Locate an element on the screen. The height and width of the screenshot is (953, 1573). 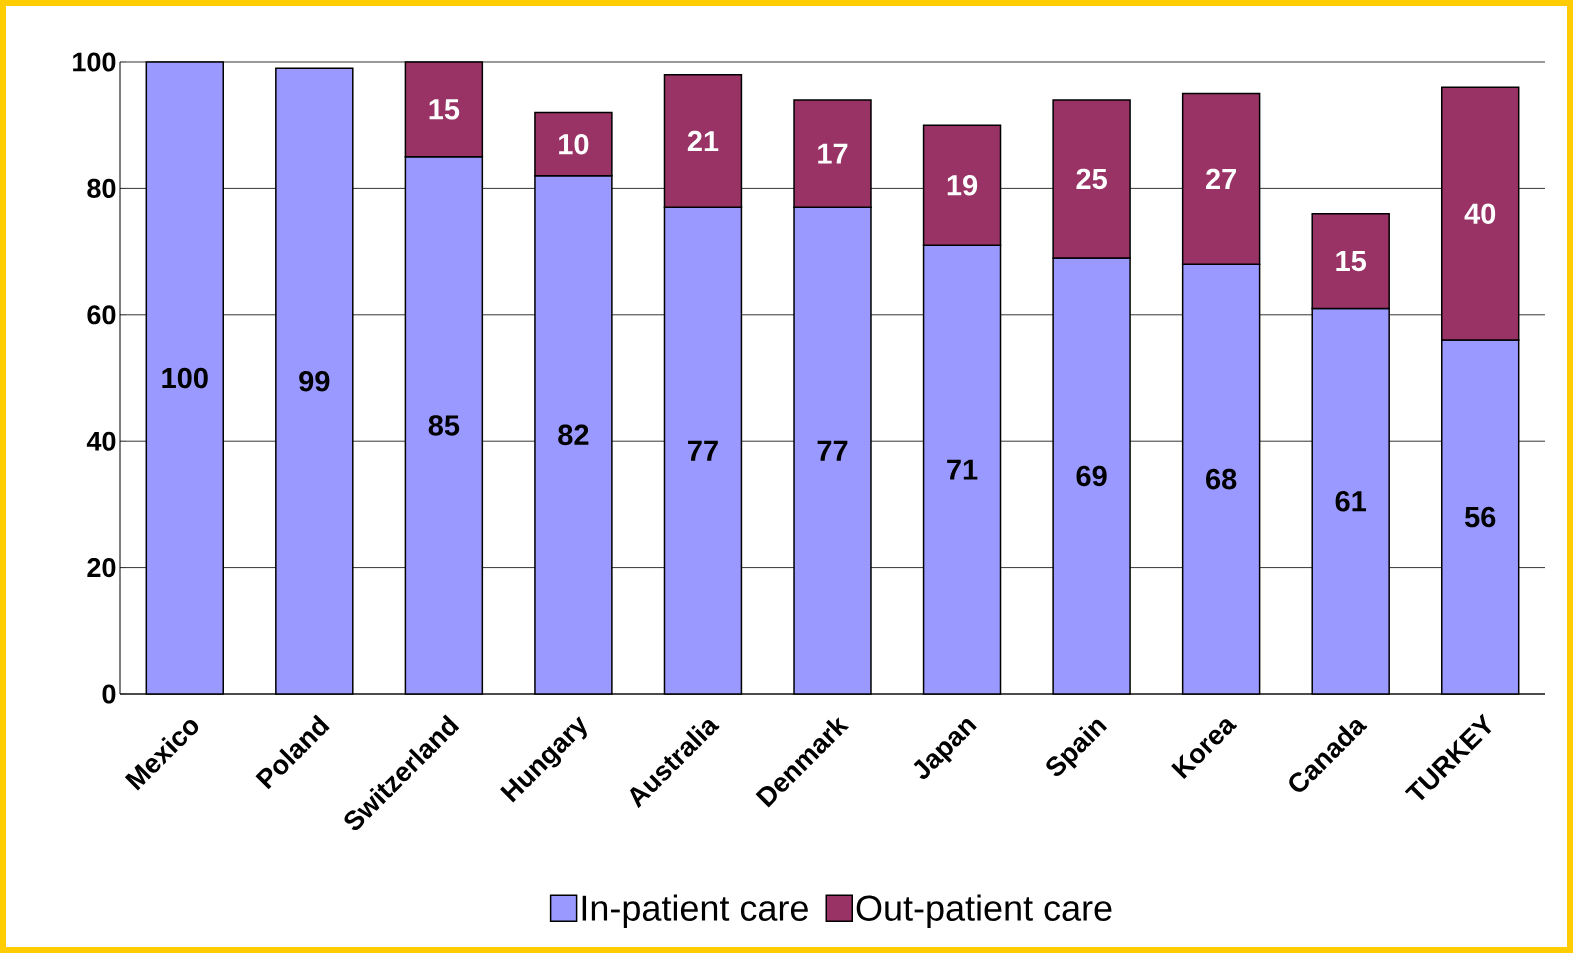
data-label: 40 is located at coordinates (1480, 213).